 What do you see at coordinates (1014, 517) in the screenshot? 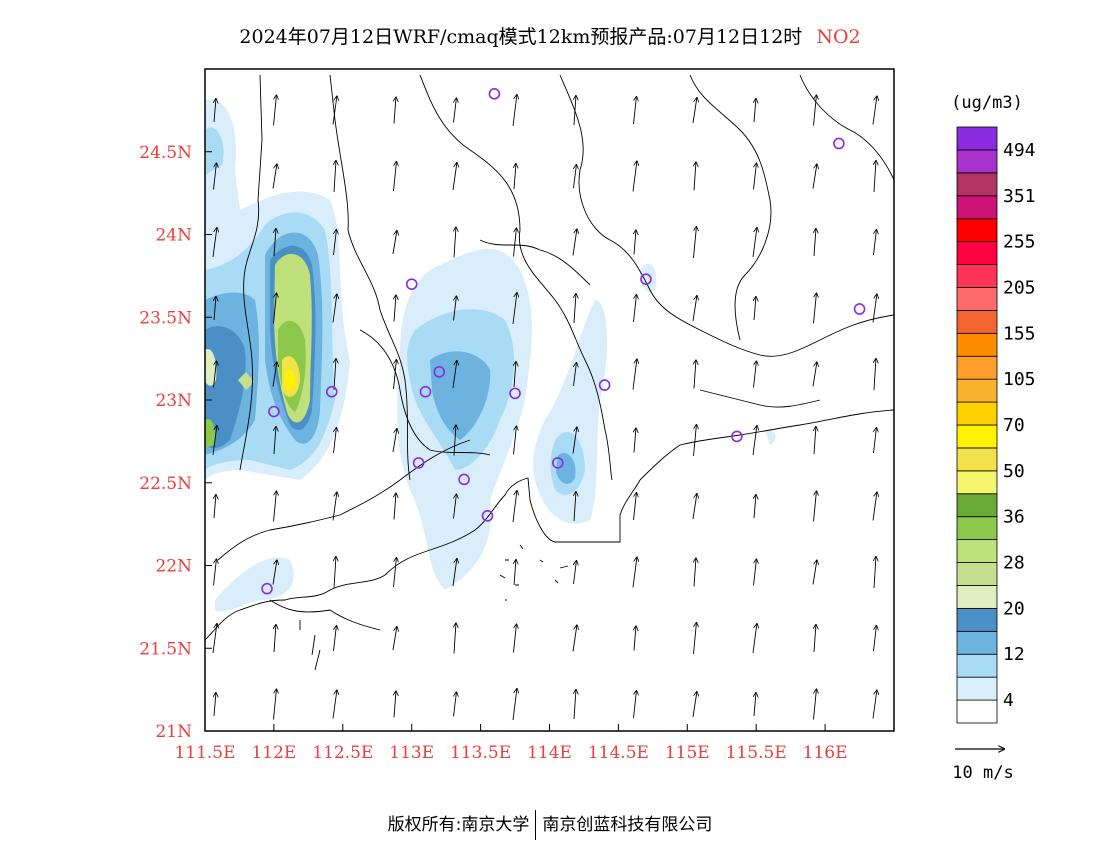
I see `colorbar-label: 36` at bounding box center [1014, 517].